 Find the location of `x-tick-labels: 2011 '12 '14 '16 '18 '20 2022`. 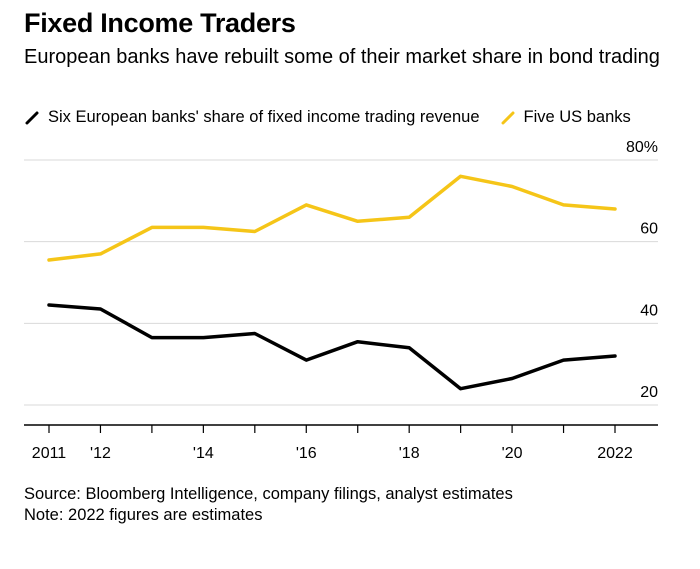

x-tick-labels: 2011 '12 '14 '16 '18 '20 2022 is located at coordinates (332, 453).